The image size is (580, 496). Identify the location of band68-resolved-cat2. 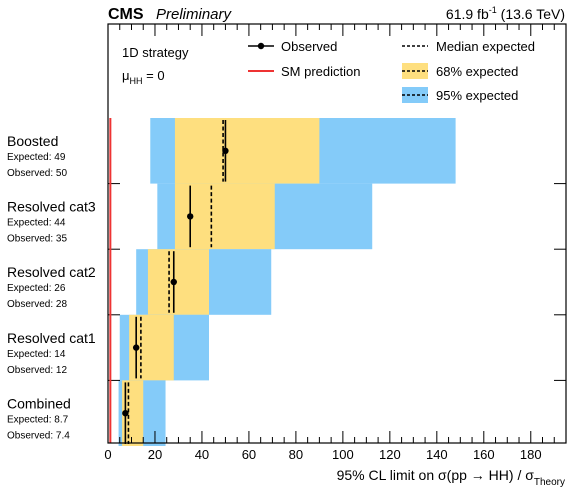
(178, 282).